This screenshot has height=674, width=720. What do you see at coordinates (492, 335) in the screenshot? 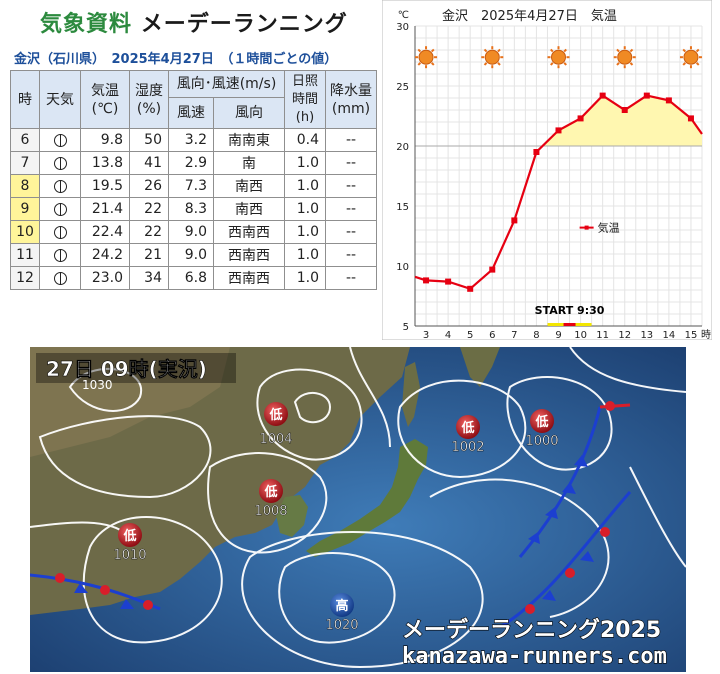
I see `x-tick-label: 6` at bounding box center [492, 335].